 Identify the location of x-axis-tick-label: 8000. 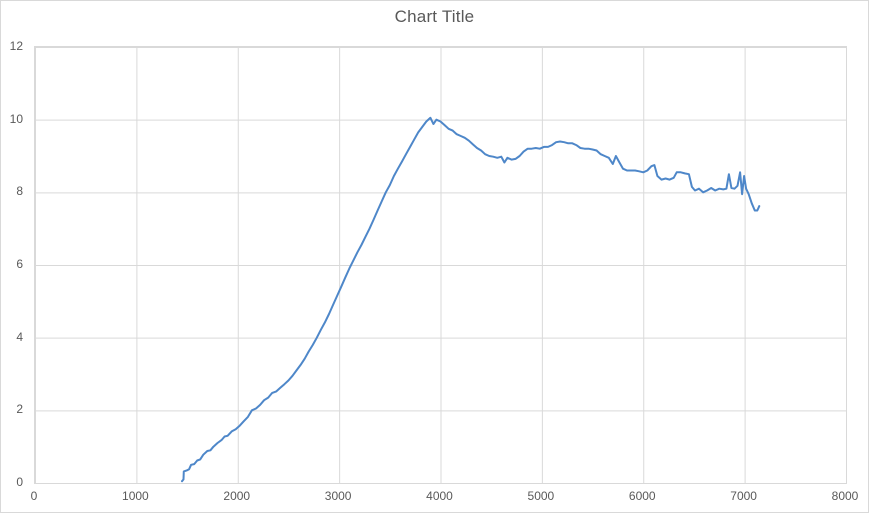
(845, 496).